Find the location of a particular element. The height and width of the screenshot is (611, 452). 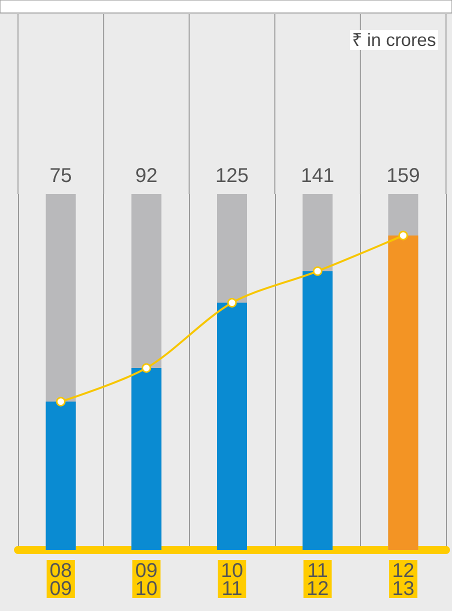

x-tick-label: 09 10 is located at coordinates (146, 580).